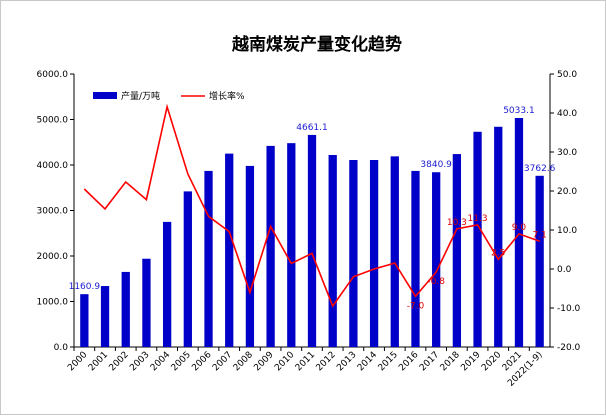 The image size is (606, 416). Describe the element at coordinates (312, 128) in the screenshot. I see `bar-data-label: 4661.1` at that location.